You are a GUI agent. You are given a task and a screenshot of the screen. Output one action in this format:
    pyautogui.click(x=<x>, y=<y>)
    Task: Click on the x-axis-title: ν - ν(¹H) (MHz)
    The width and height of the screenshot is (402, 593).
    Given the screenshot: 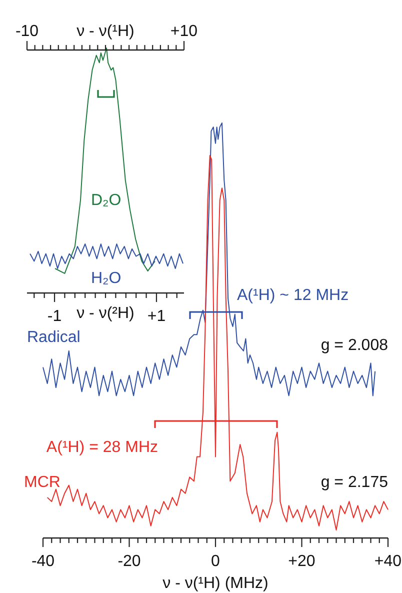 What is the action you would take?
    pyautogui.click(x=215, y=583)
    